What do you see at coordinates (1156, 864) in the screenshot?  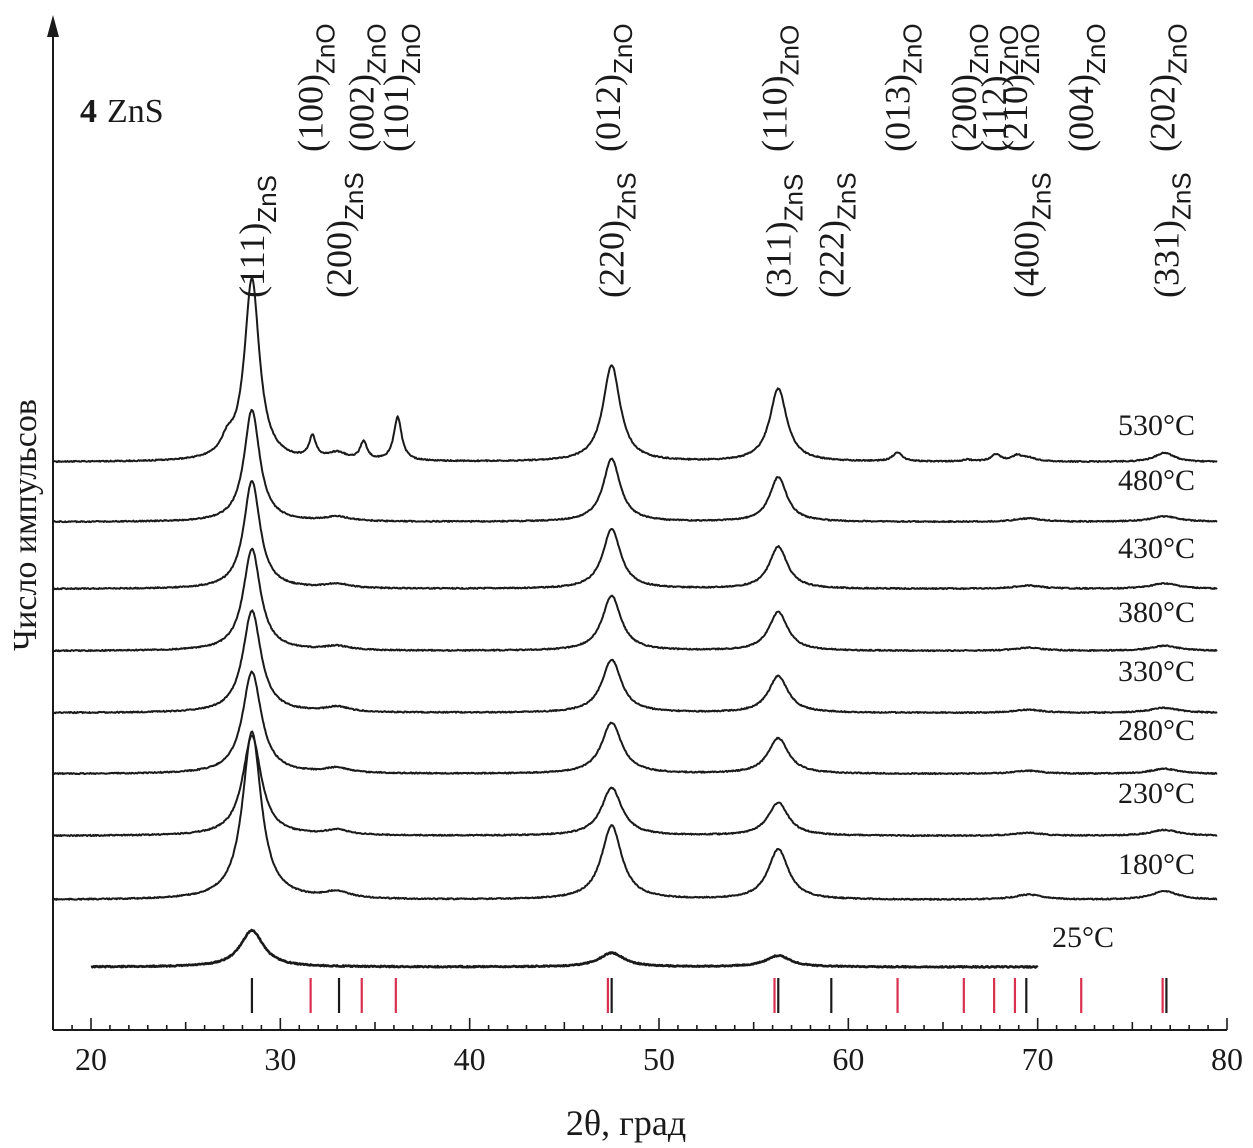 I see `series-label: 180°C` at bounding box center [1156, 864].